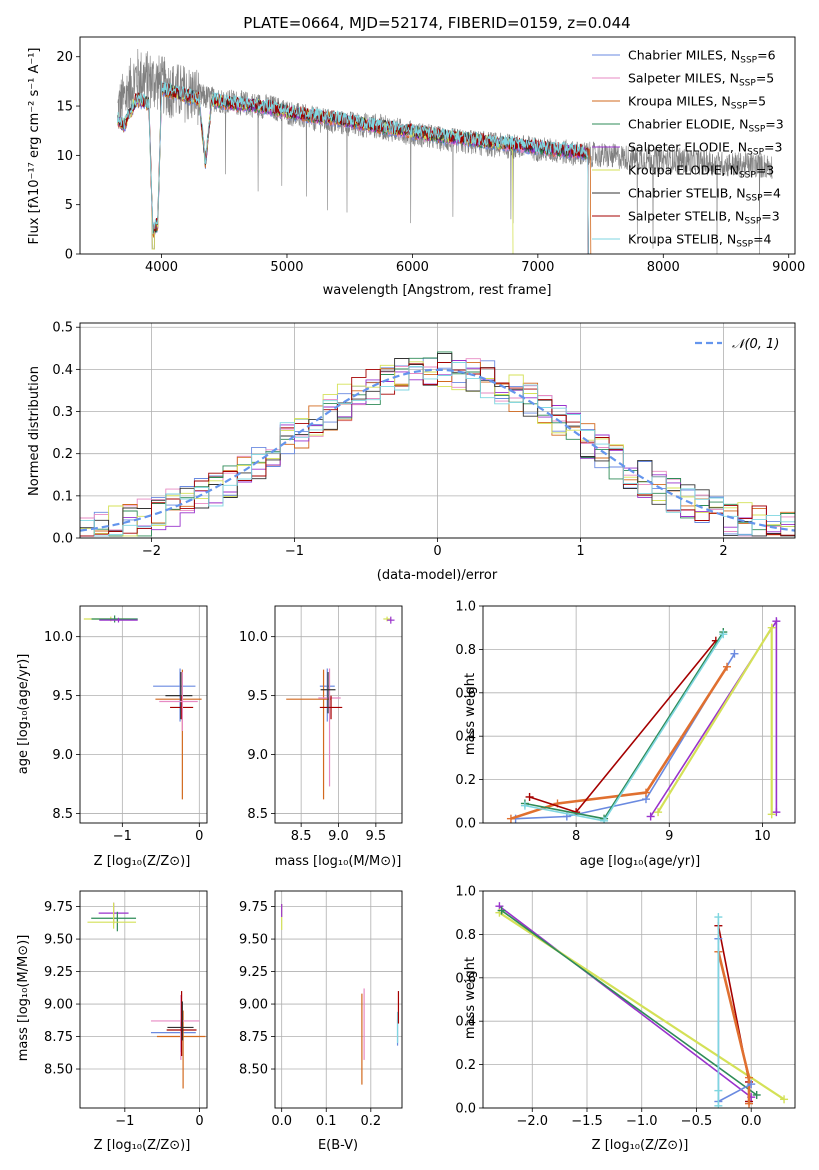 Image resolution: width=819 pixels, height=1170 pixels. What do you see at coordinates (58, 637) in the screenshot?
I see `age-z-ytick-label: 10.0` at bounding box center [58, 637].